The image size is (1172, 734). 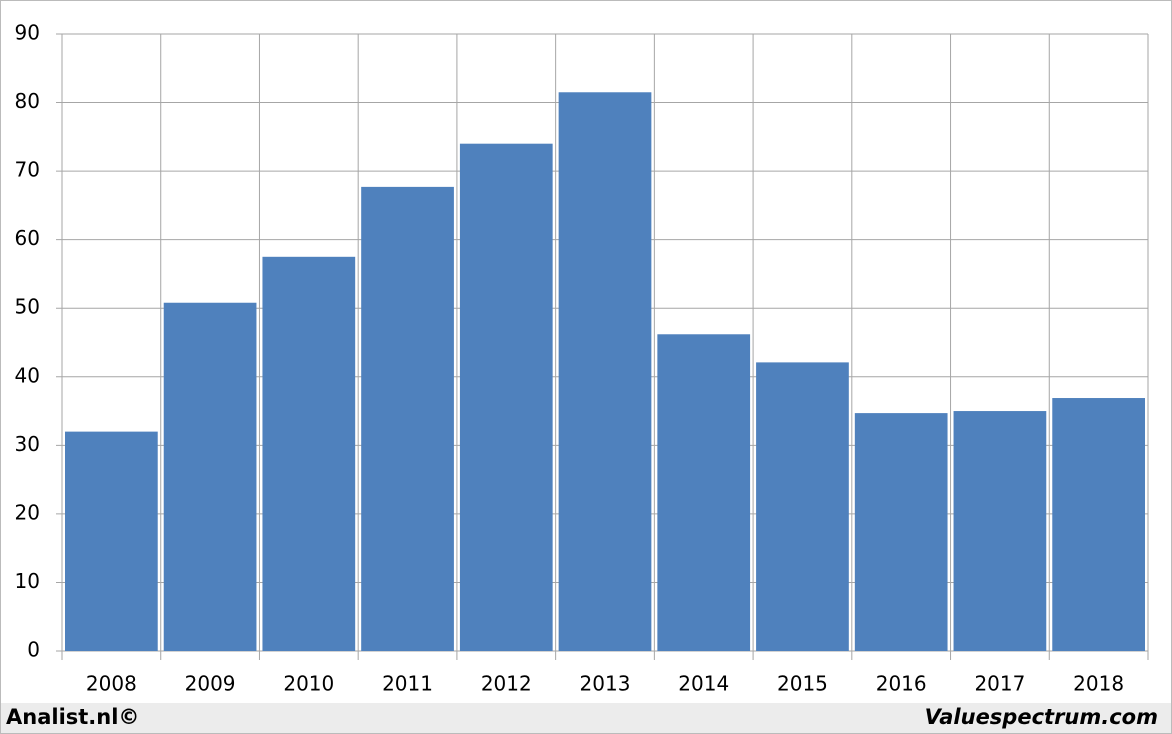 I want to click on x-tick-label: 2010, so click(x=308, y=684).